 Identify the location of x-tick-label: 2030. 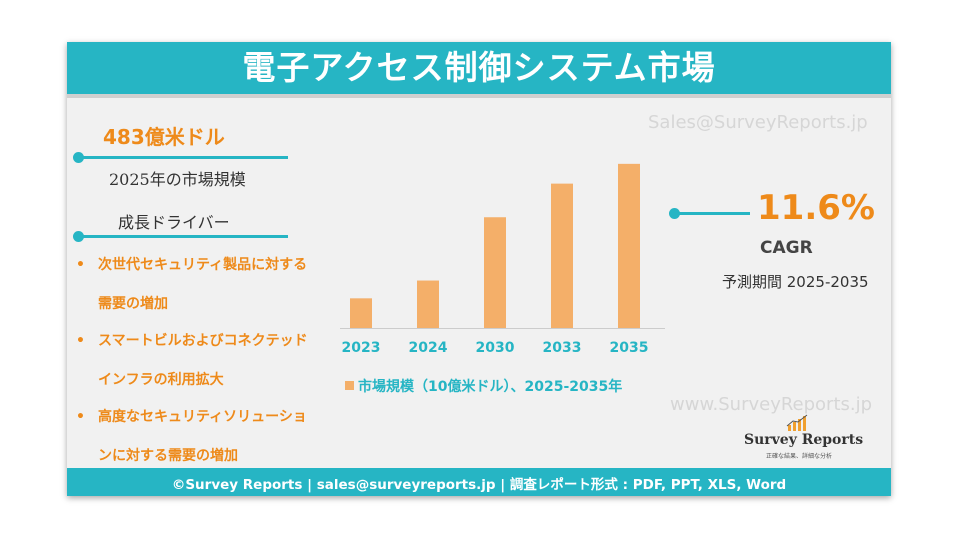
(495, 348).